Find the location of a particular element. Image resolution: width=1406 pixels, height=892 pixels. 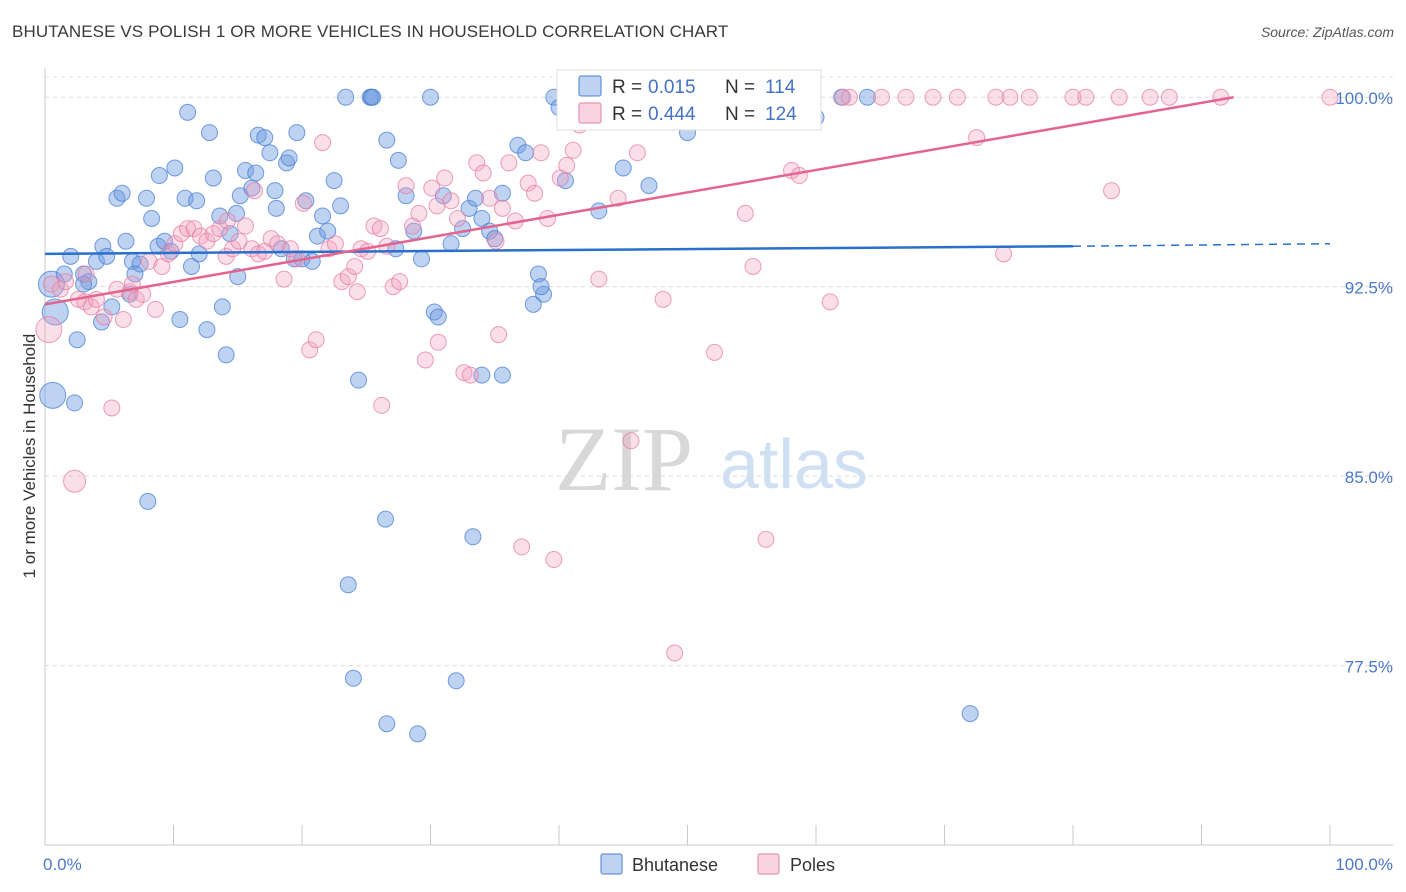

series-legend: Bhutanese Poles is located at coordinates (717, 864).